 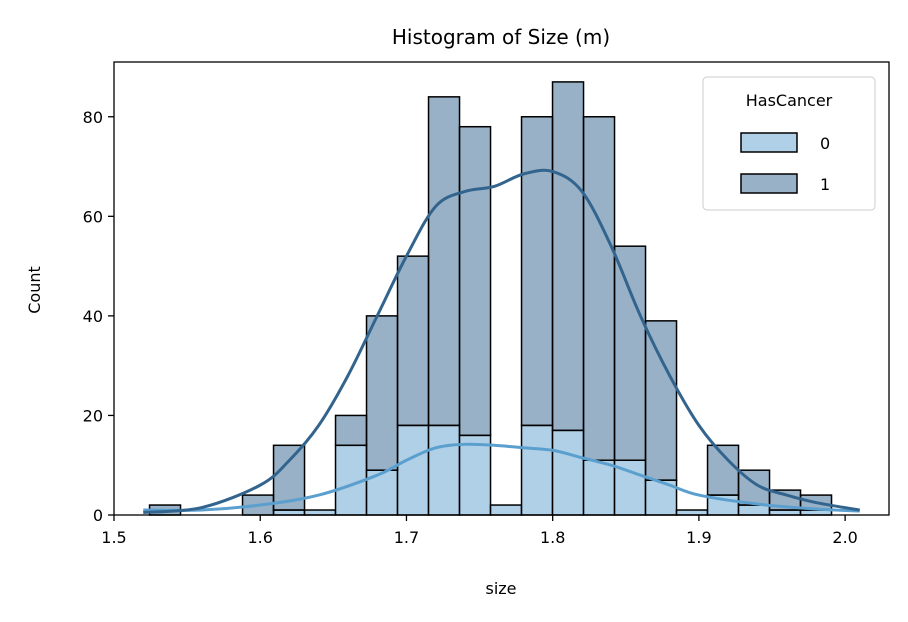 What do you see at coordinates (98, 515) in the screenshot?
I see `y-tick-label: 0` at bounding box center [98, 515].